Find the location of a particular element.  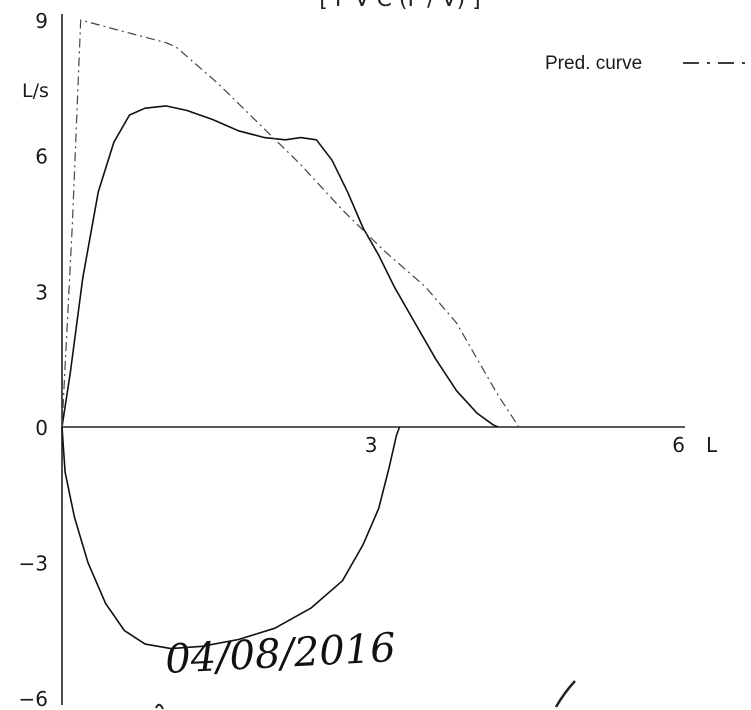

handwritten-scribble-left is located at coordinates (159, 706).